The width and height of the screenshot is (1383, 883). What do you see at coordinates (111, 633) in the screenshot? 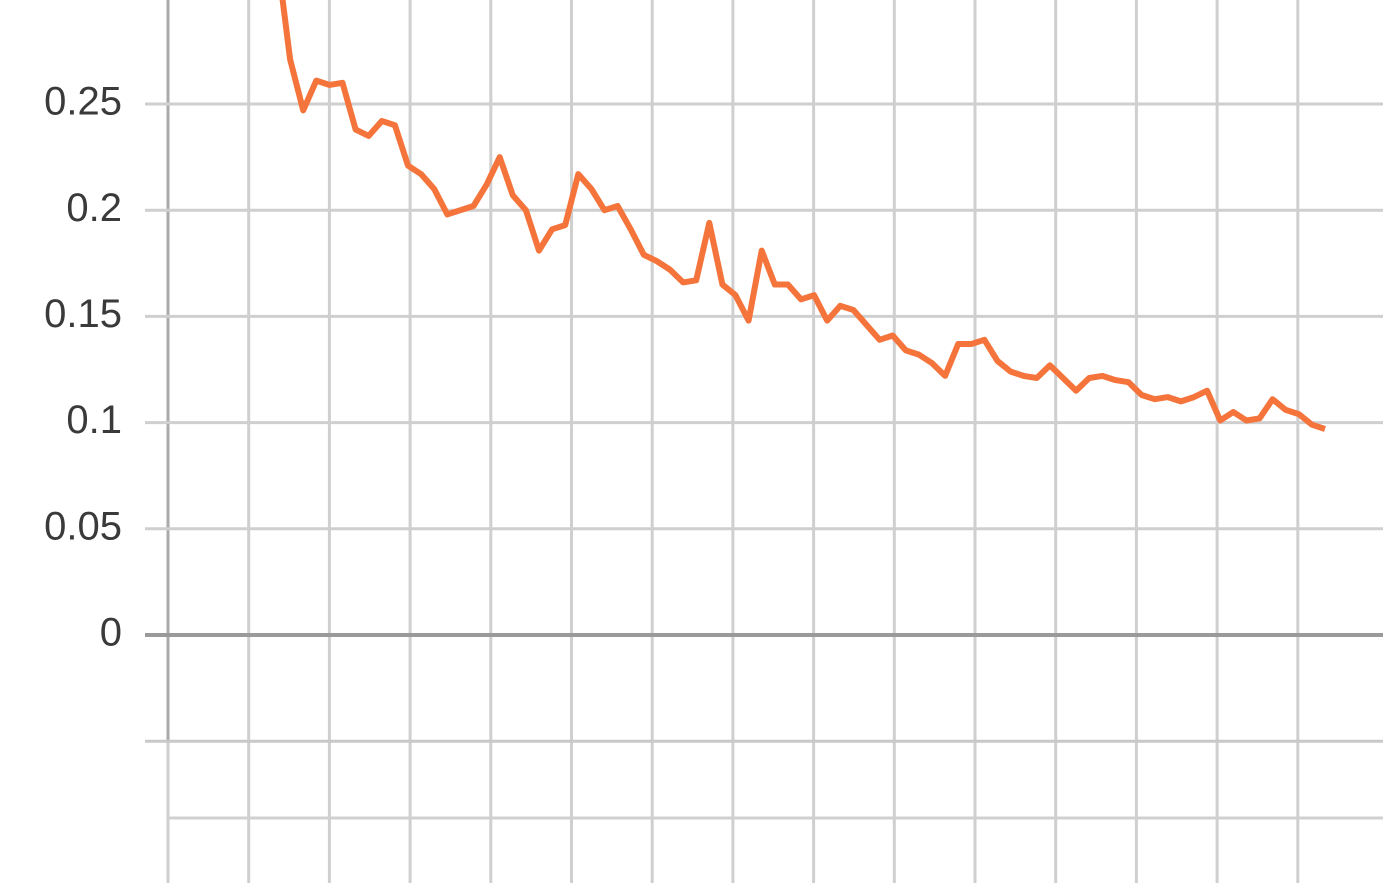
I see `y-tick-label: 0` at bounding box center [111, 633].